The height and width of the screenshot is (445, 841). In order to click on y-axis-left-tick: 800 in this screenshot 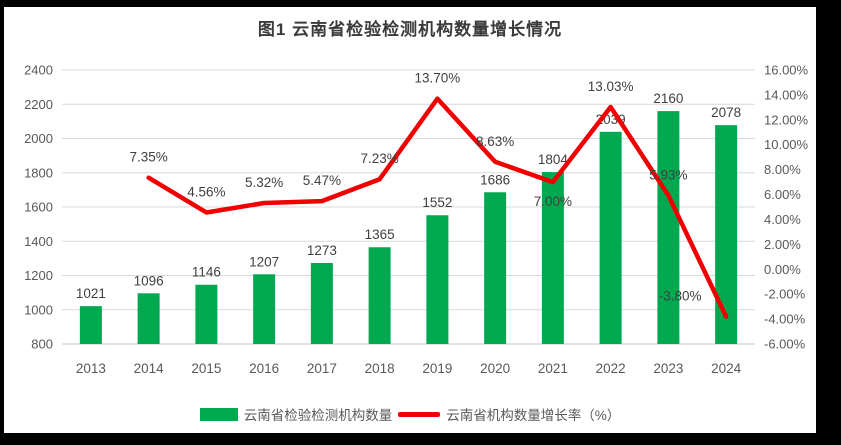, I will do `click(42, 344)`.